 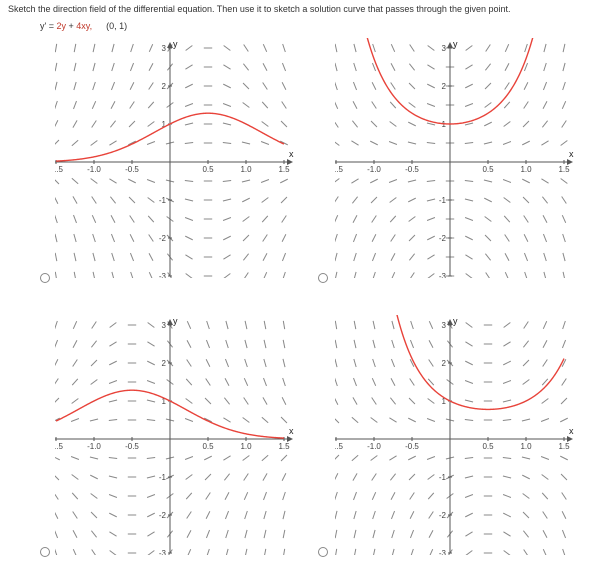 I want to click on x-tick-label: -0.5, so click(x=132, y=169).